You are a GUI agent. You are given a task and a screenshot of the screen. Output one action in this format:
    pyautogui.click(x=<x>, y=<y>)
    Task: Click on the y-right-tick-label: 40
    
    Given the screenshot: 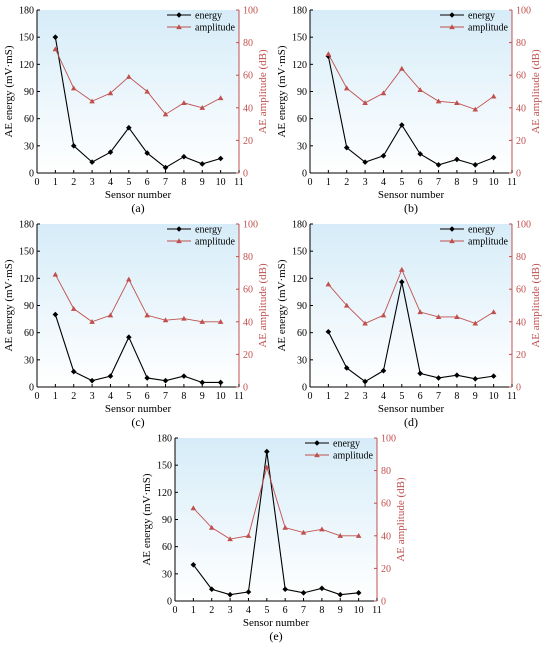 What is the action you would take?
    pyautogui.click(x=386, y=536)
    